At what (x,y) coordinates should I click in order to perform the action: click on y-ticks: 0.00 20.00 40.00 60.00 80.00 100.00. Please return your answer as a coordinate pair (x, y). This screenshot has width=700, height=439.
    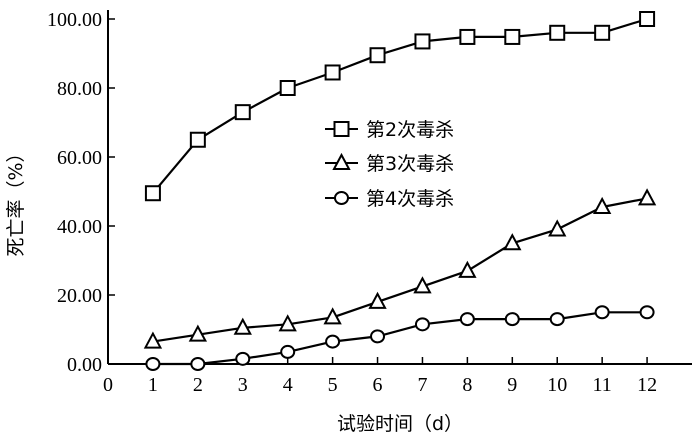
    Looking at the image, I should click on (81, 192).